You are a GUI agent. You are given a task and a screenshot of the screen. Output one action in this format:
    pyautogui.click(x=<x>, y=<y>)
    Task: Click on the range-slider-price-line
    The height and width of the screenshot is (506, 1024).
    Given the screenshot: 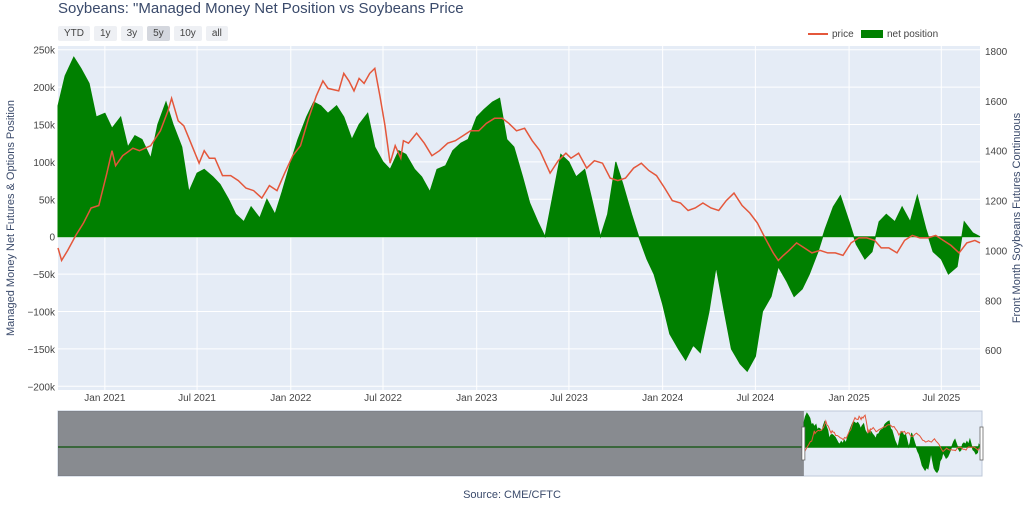 What is the action you would take?
    pyautogui.click(x=893, y=433)
    